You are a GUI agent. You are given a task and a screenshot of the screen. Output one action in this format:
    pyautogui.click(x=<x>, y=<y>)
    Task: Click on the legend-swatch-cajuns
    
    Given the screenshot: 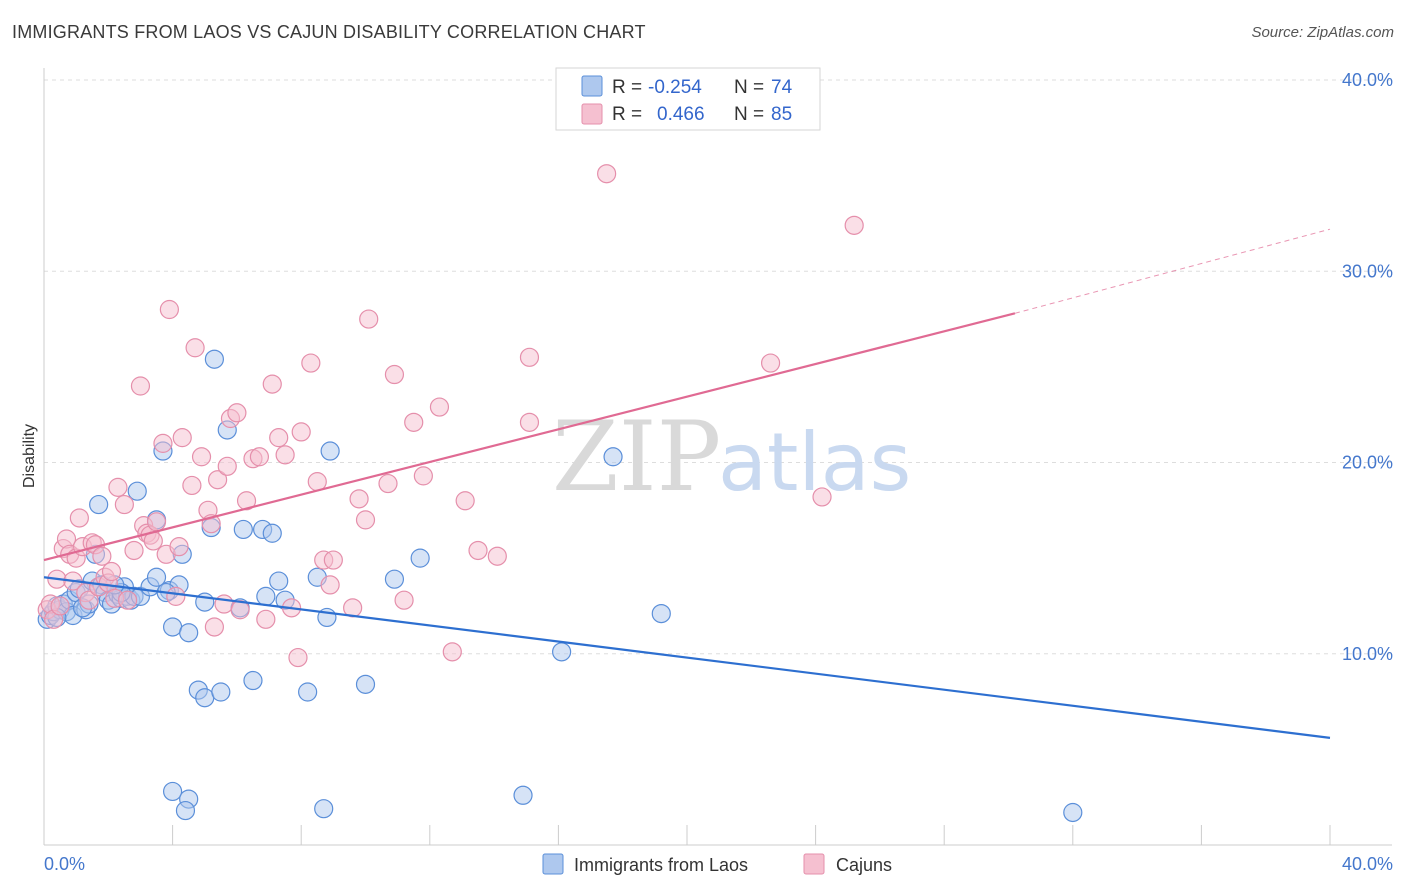 What is the action you would take?
    pyautogui.click(x=592, y=114)
    